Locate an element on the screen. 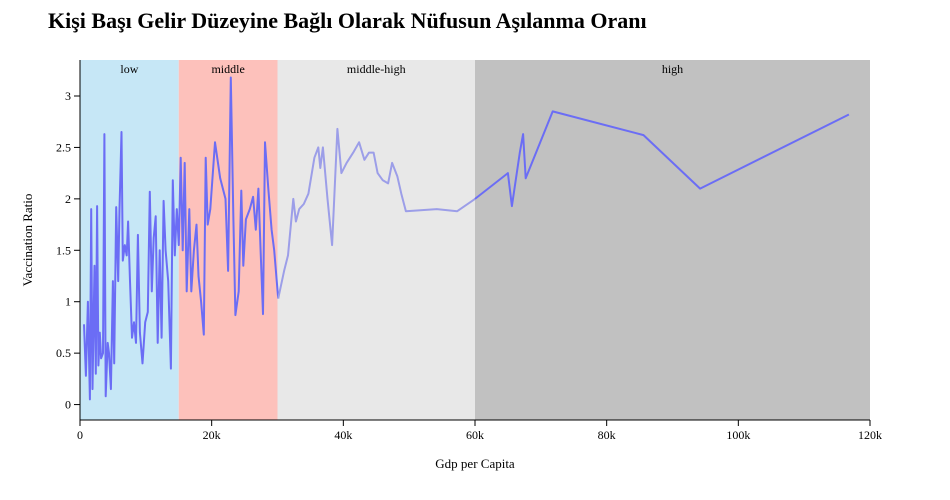 This screenshot has height=500, width=950. x-tick-label: 120k is located at coordinates (870, 435).